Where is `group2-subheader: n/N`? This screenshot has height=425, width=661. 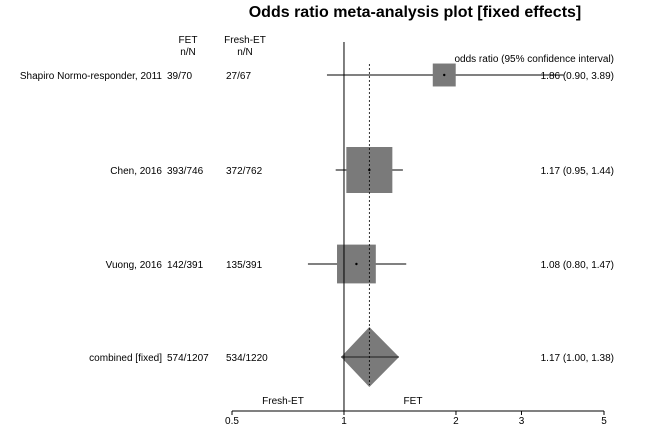 group2-subheader: n/N is located at coordinates (245, 52).